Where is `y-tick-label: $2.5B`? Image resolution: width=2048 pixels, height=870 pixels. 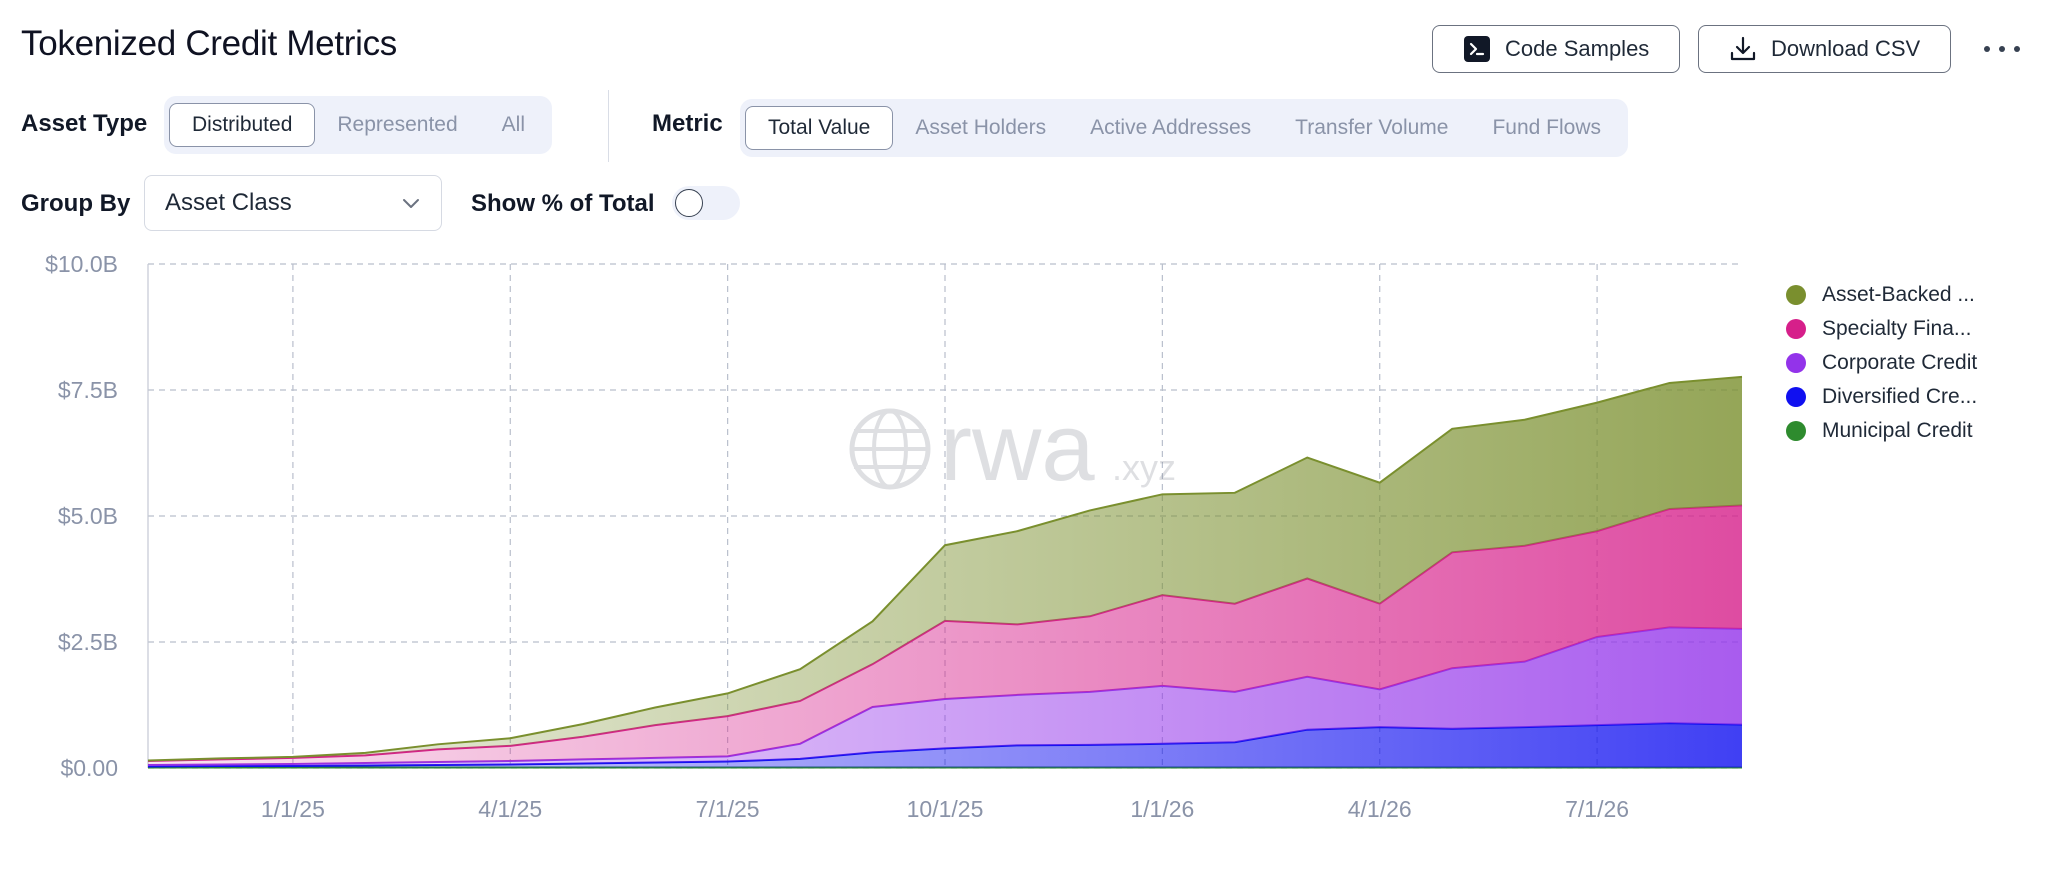
y-tick-label: $2.5B is located at coordinates (88, 642).